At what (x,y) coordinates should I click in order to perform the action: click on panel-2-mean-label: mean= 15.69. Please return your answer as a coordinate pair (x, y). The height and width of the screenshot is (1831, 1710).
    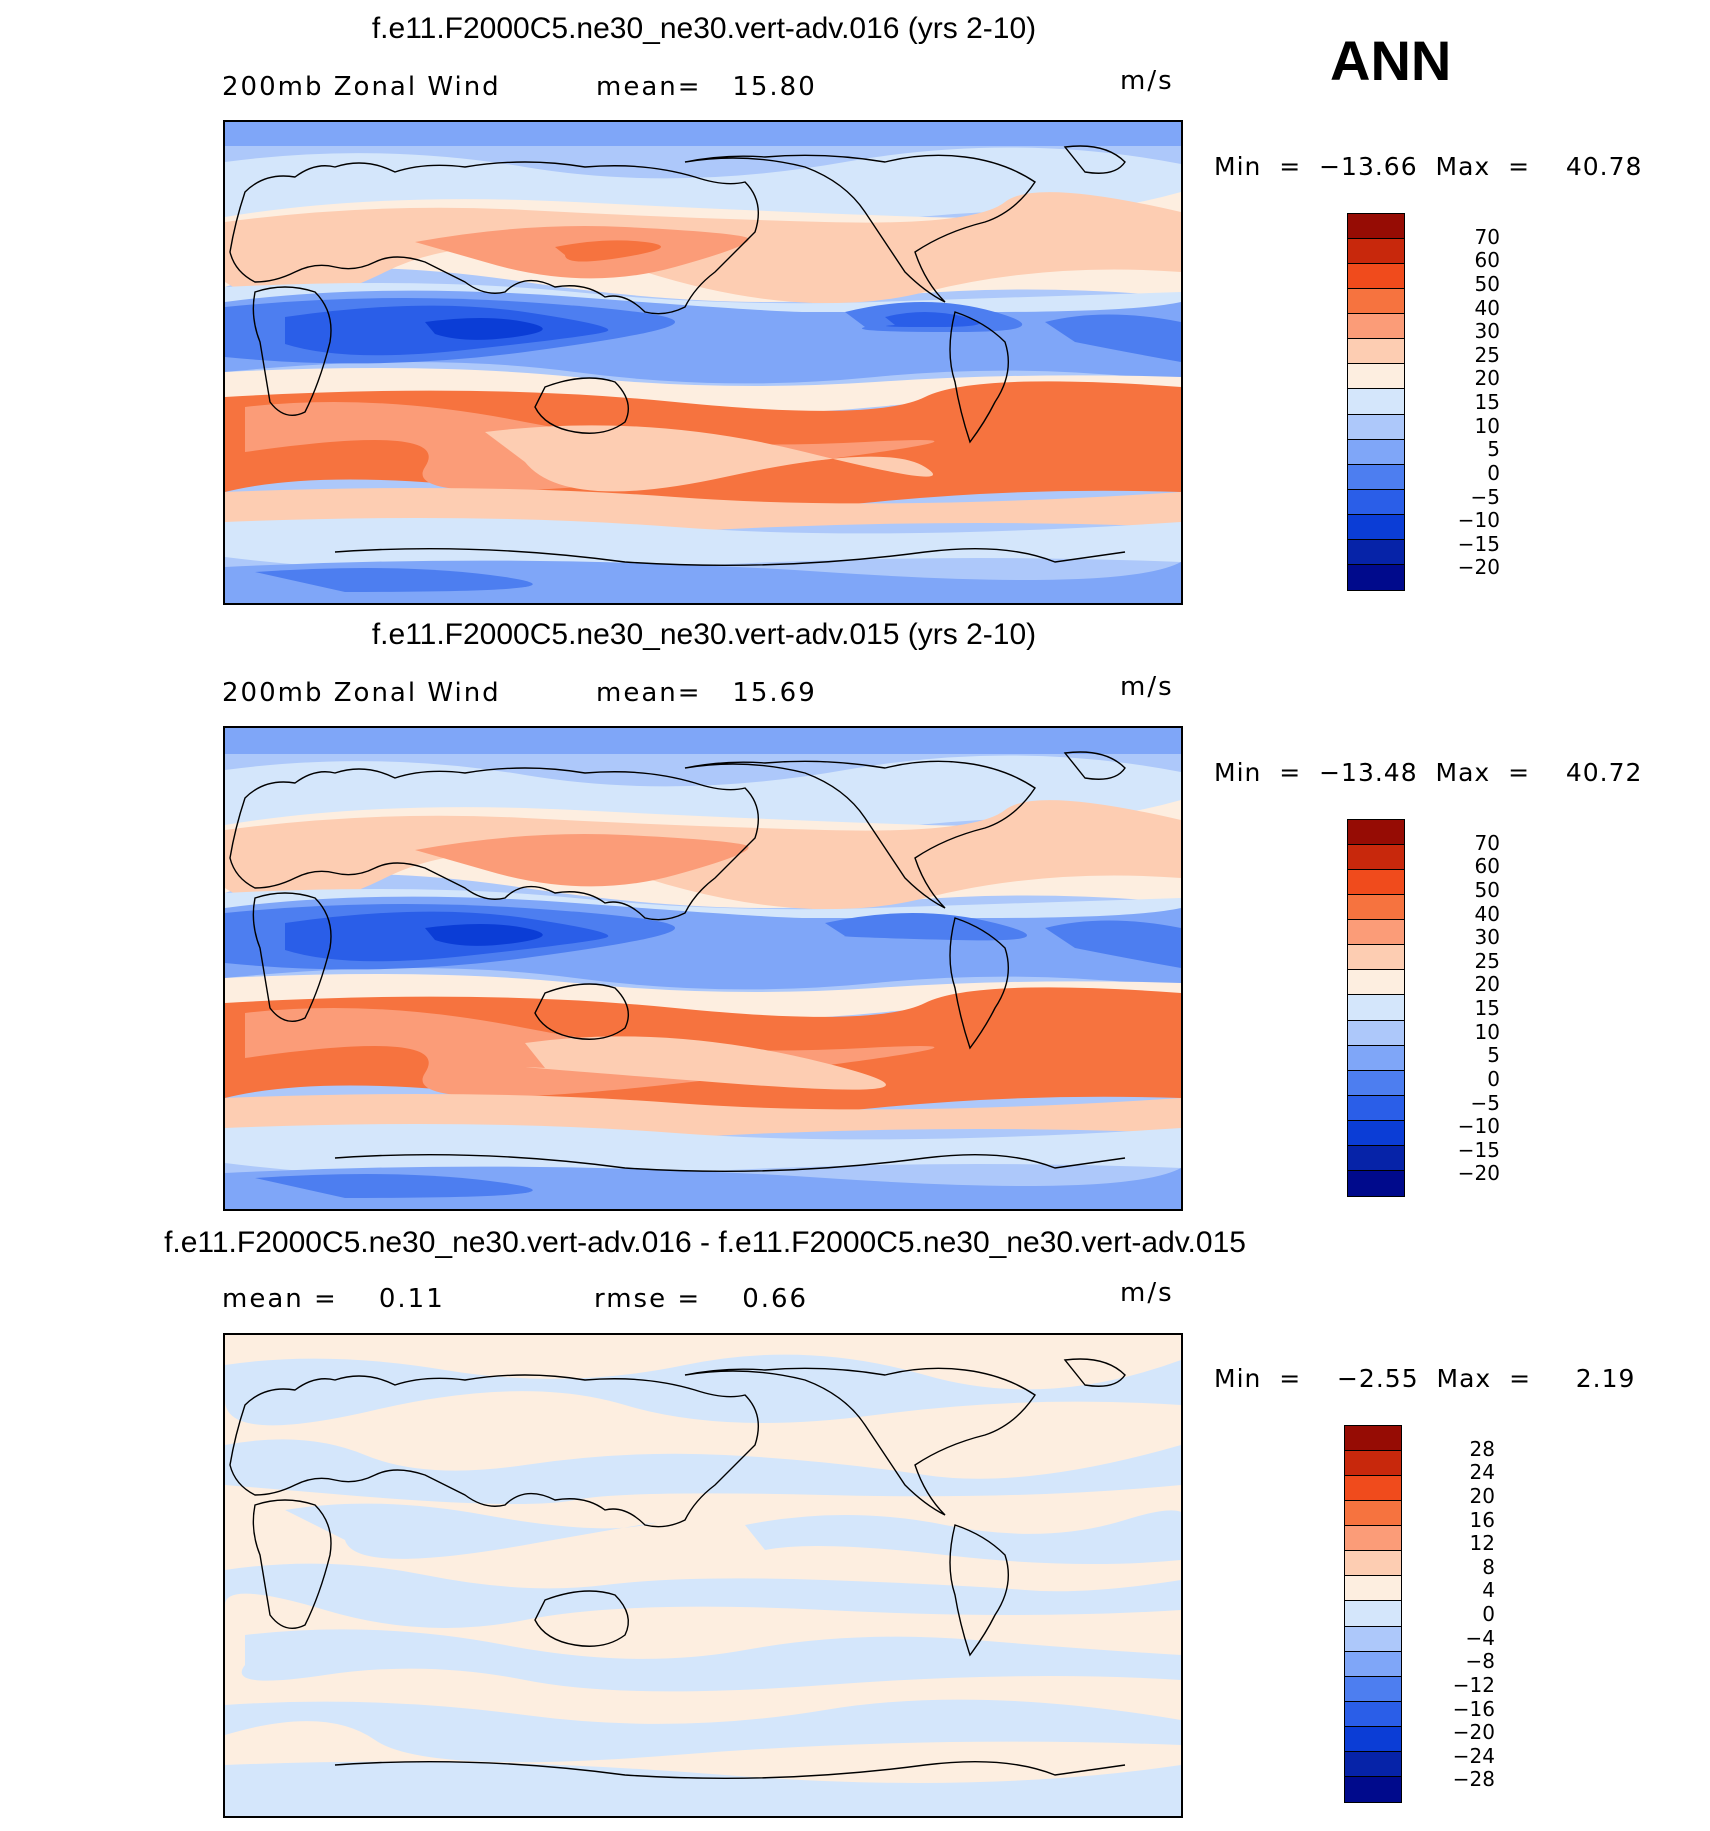
    Looking at the image, I should click on (706, 693).